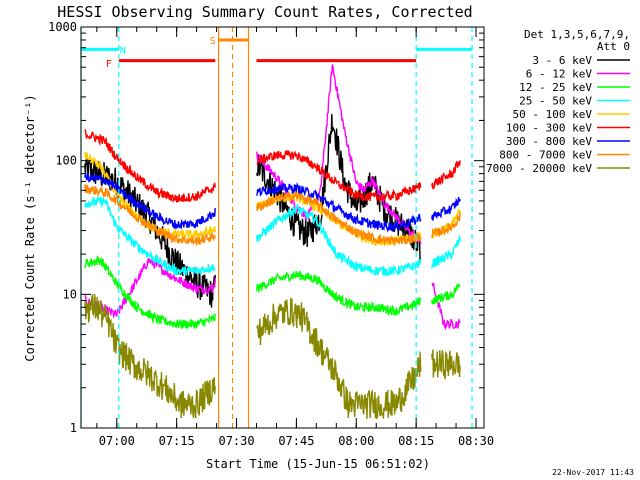  I want to click on x-tick-label-07:45: 07:45, so click(296, 441).